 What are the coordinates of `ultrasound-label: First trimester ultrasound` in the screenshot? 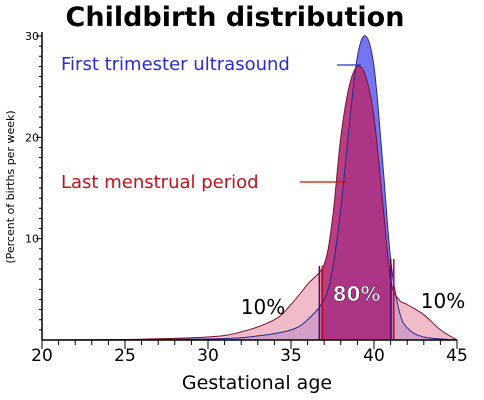 It's located at (175, 64).